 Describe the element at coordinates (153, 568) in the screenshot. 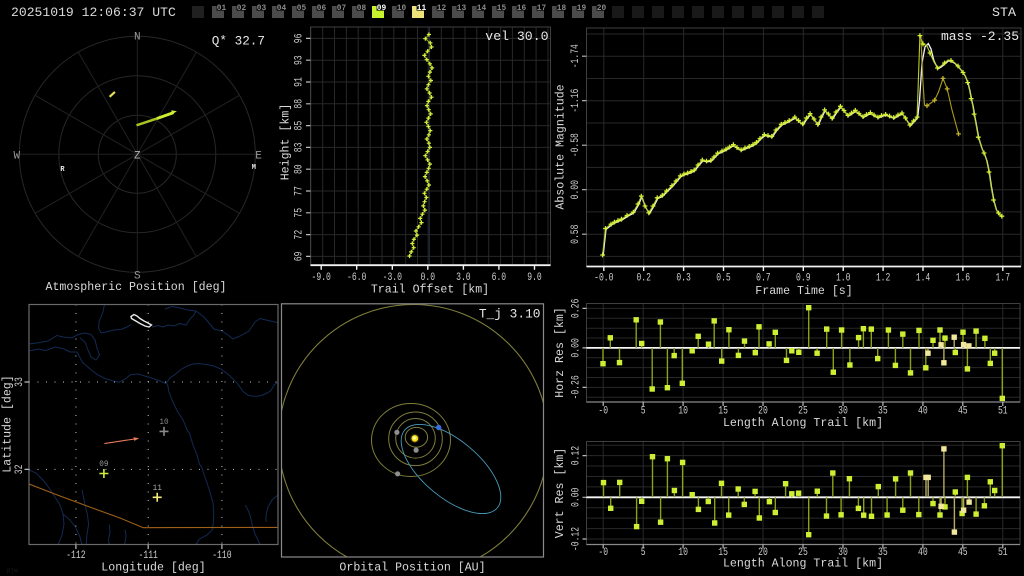

I see `svg-text: Longitude [deg]` at that location.